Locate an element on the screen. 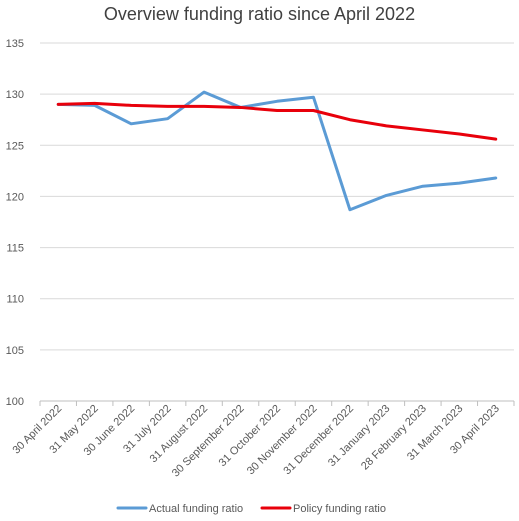 The height and width of the screenshot is (521, 519). x-tick-label: 30 November 2022 is located at coordinates (282, 440).